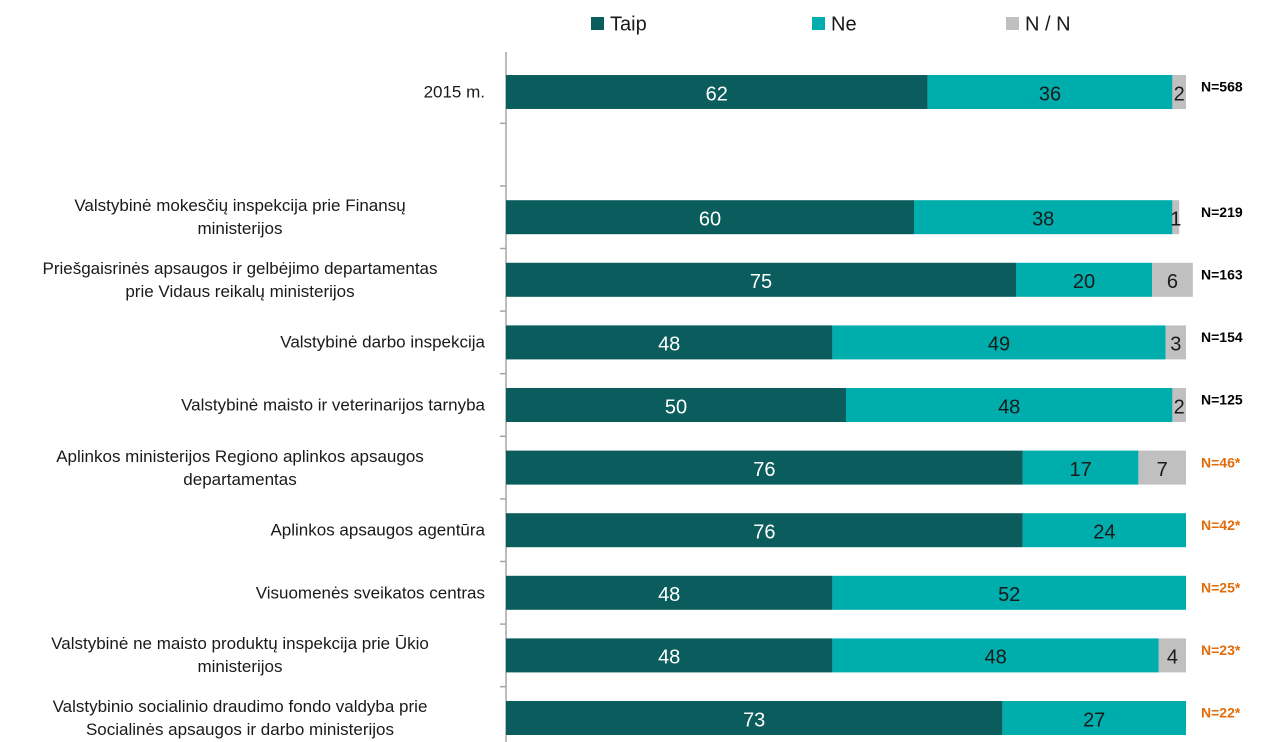  Describe the element at coordinates (1221, 588) in the screenshot. I see `n-label: N=25*` at that location.